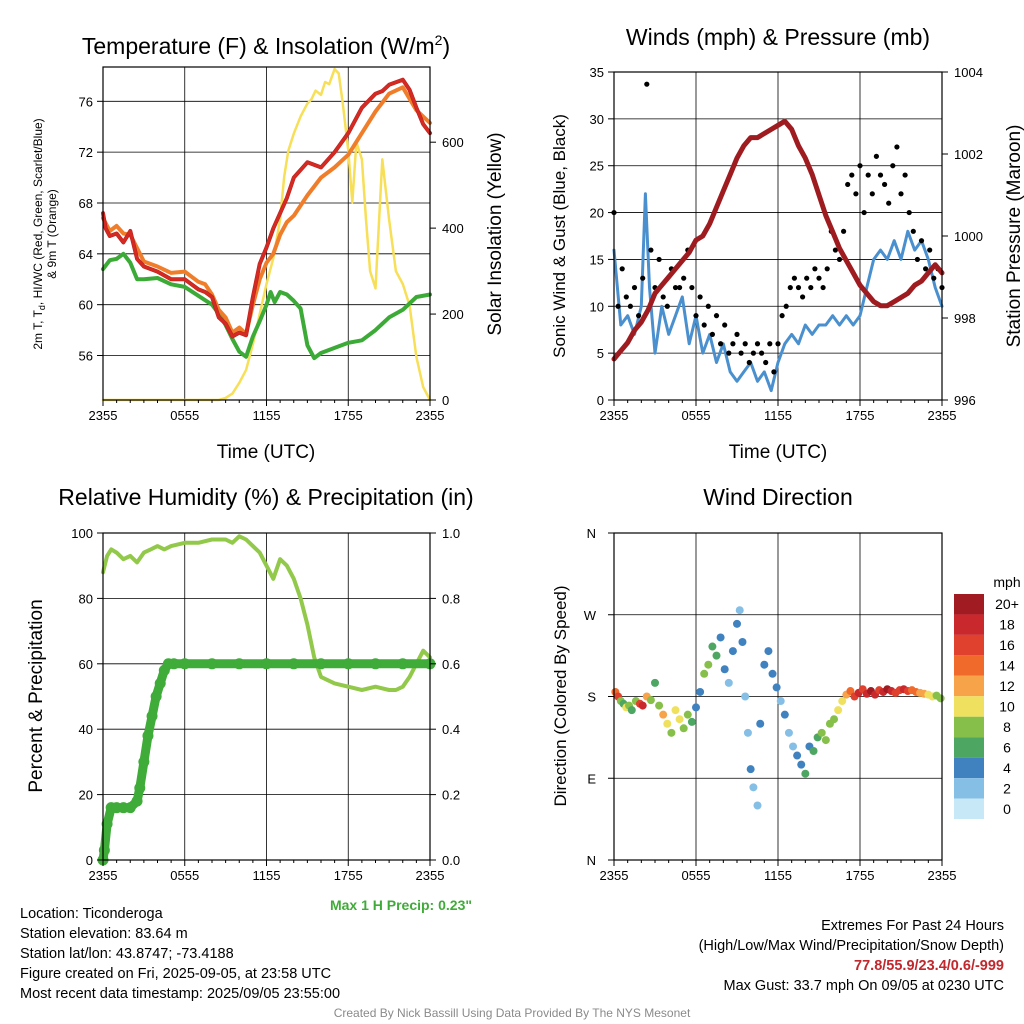 Image resolution: width=1024 pixels, height=1024 pixels. Describe the element at coordinates (453, 142) in the screenshot. I see `y-tick-label-right: 600` at that location.